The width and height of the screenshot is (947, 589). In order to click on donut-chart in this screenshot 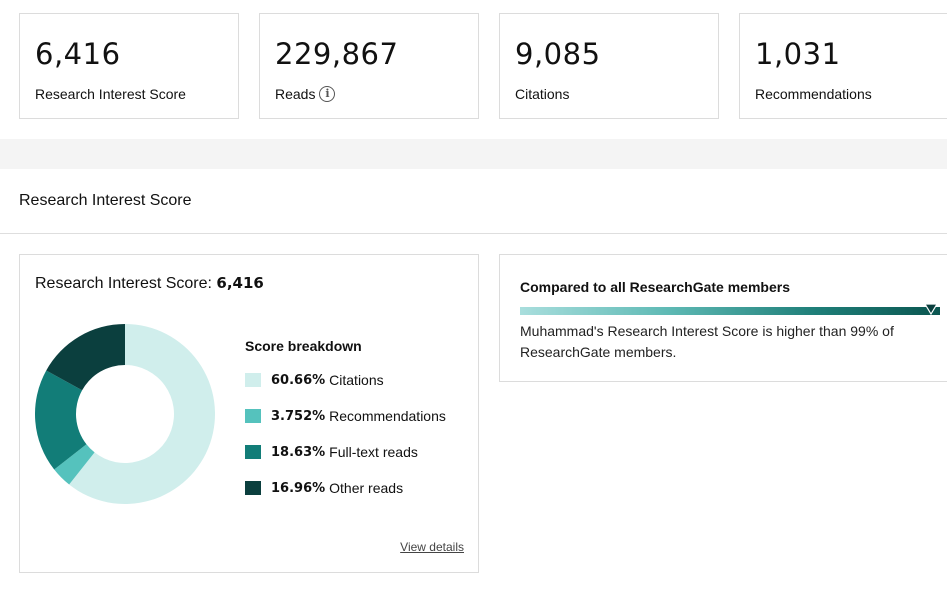, I will do `click(125, 414)`.